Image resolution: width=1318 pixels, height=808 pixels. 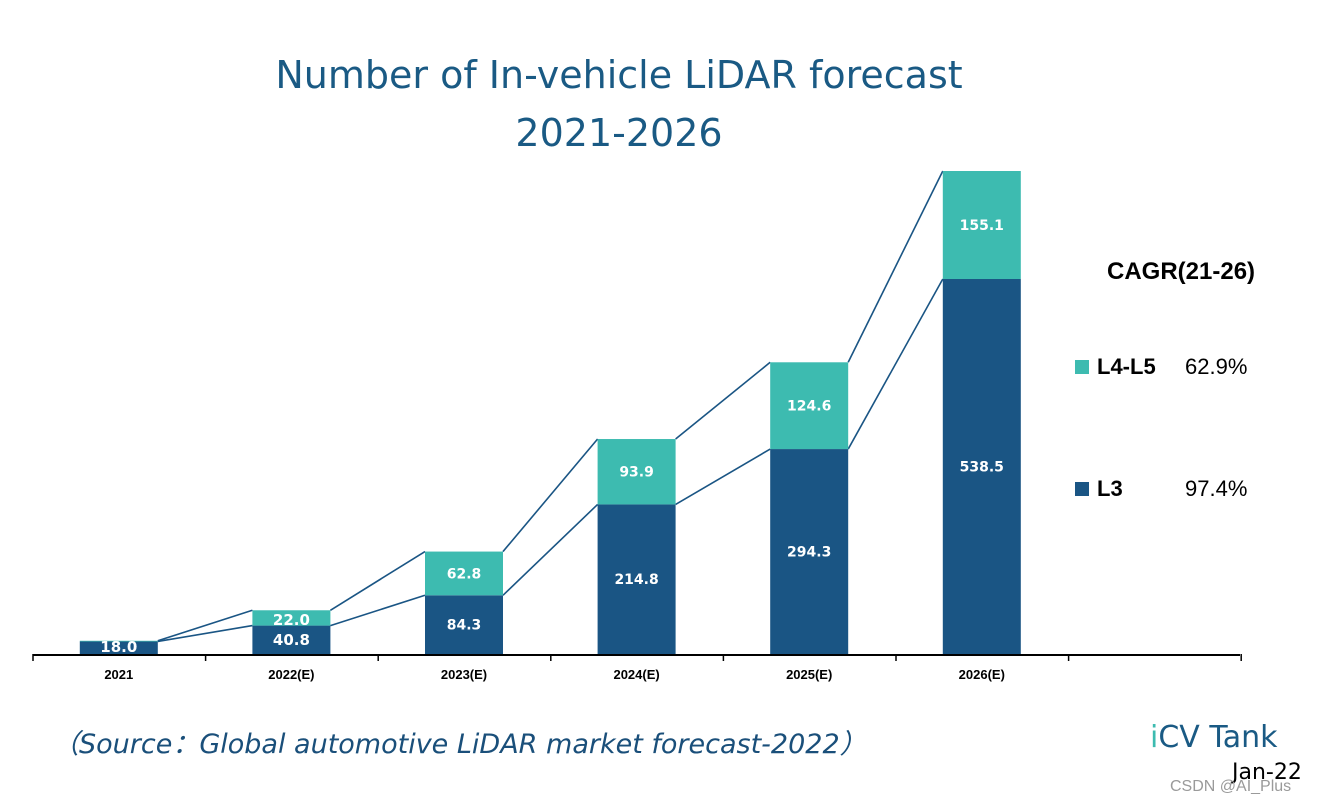 I want to click on legend-label: L4-L5, so click(x=1126, y=366).